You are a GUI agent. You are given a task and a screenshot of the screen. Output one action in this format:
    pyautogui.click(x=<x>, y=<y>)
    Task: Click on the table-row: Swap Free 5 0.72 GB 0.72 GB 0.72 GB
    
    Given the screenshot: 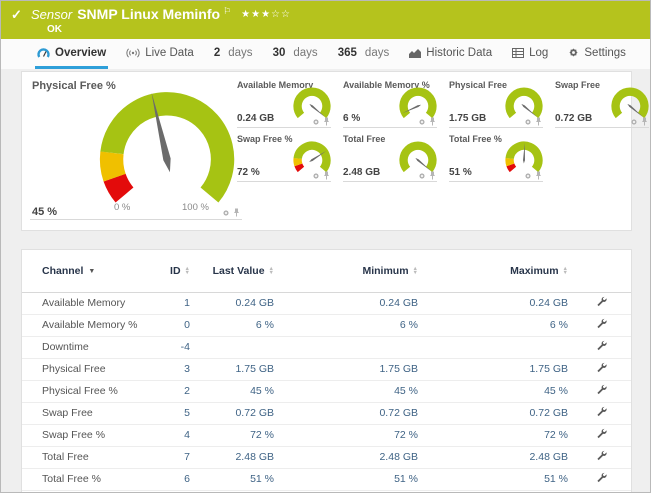 What is the action you would take?
    pyautogui.click(x=326, y=413)
    